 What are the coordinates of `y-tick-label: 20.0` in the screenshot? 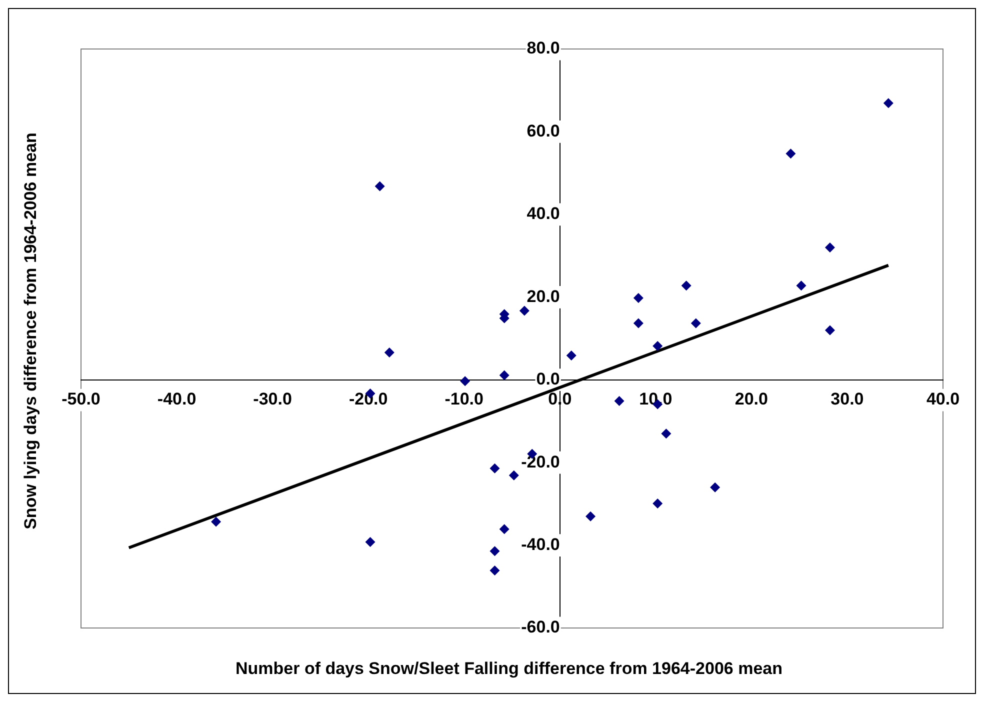 It's located at (543, 296).